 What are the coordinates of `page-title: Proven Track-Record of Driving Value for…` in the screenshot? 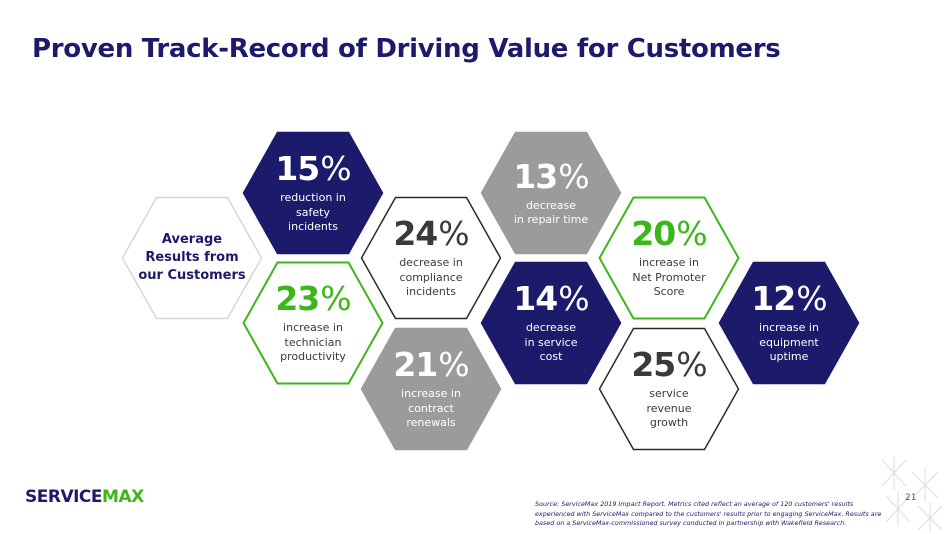 It's located at (406, 49).